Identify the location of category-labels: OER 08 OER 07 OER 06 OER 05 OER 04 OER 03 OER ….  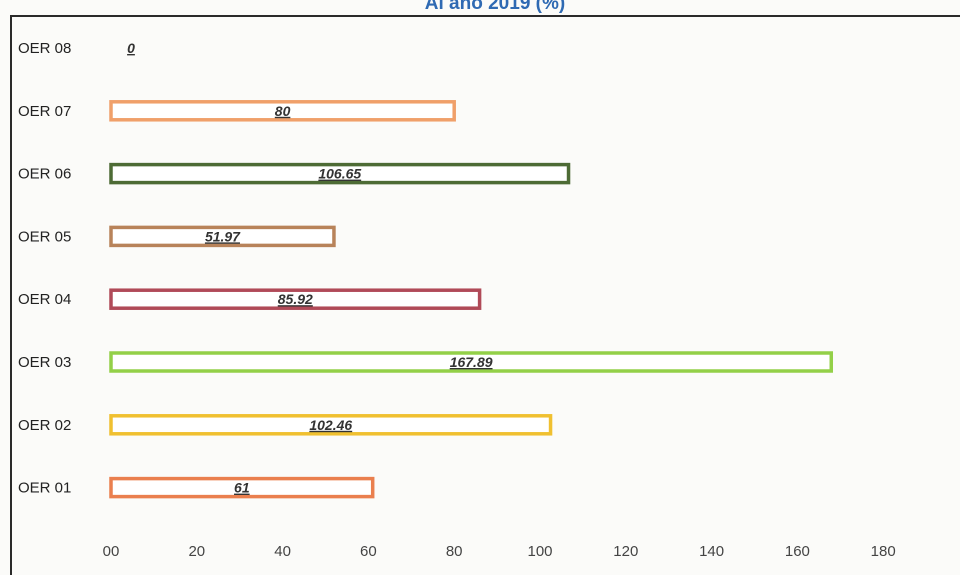
(44, 268).